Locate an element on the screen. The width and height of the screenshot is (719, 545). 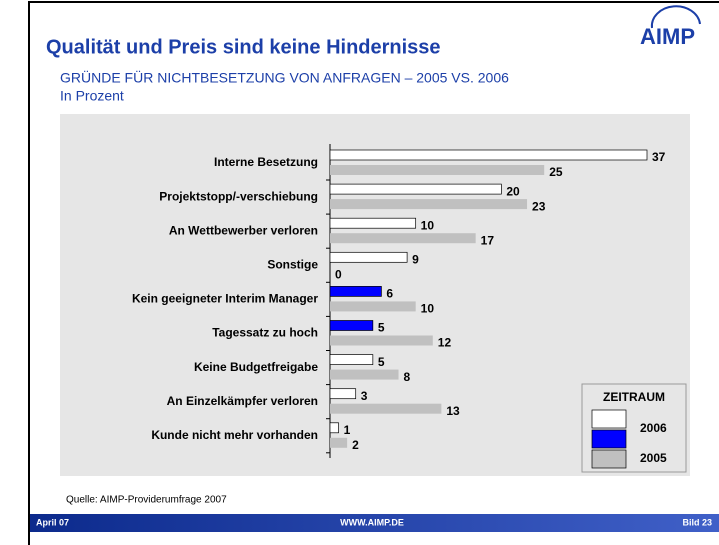
footer-url: WWW.AIMP.DE is located at coordinates (372, 522).